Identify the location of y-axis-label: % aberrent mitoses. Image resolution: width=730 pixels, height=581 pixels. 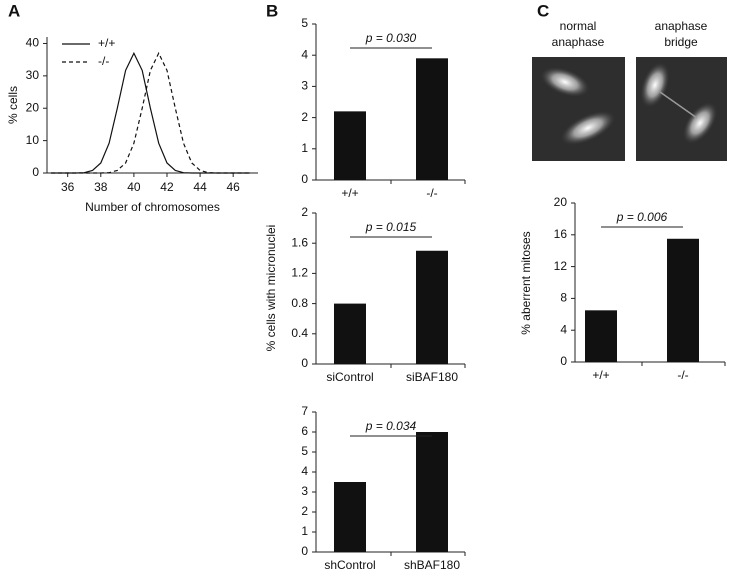
(526, 282).